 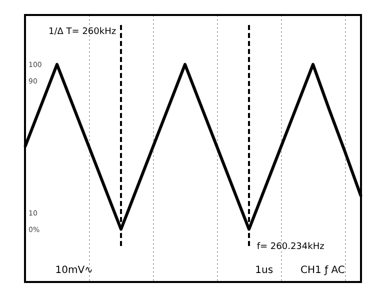 I want to click on annotation: CH1 ƒ AC, so click(x=322, y=270).